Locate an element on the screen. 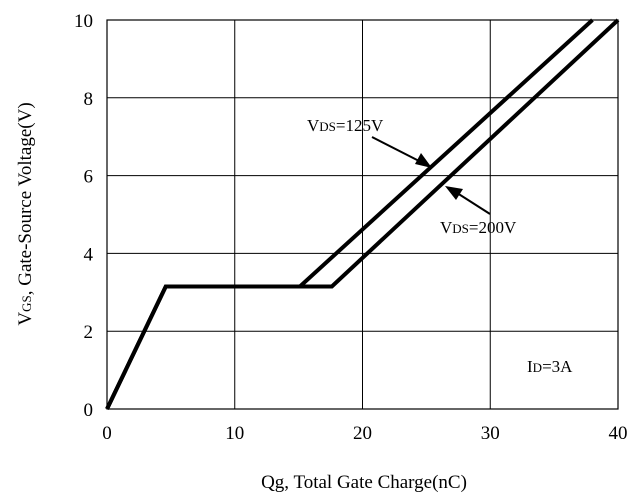 Image resolution: width=643 pixels, height=497 pixels. x-tick-label: 30 is located at coordinates (490, 433).